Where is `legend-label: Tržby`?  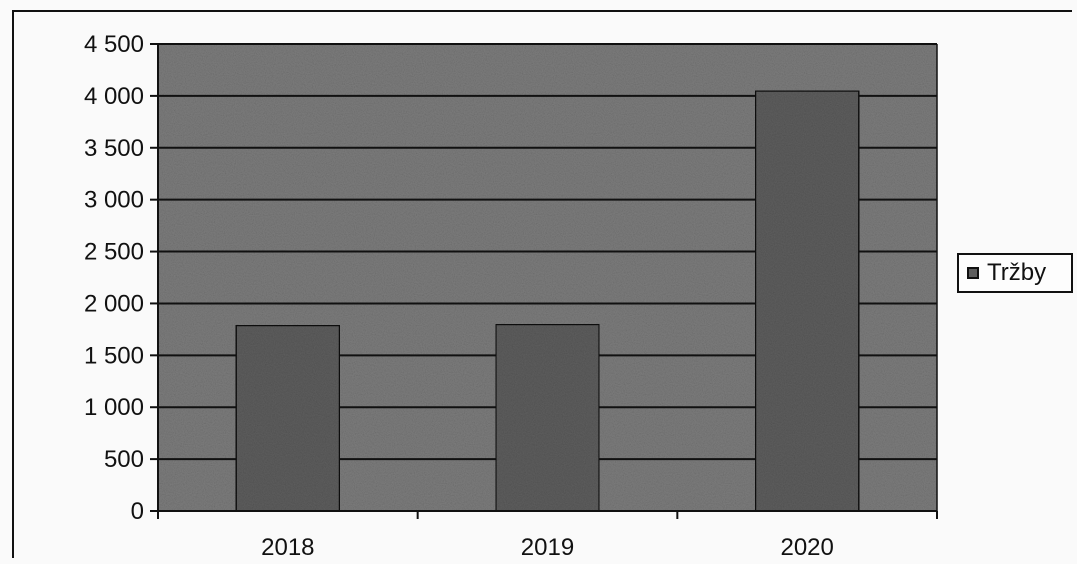 legend-label: Tržby is located at coordinates (1017, 272).